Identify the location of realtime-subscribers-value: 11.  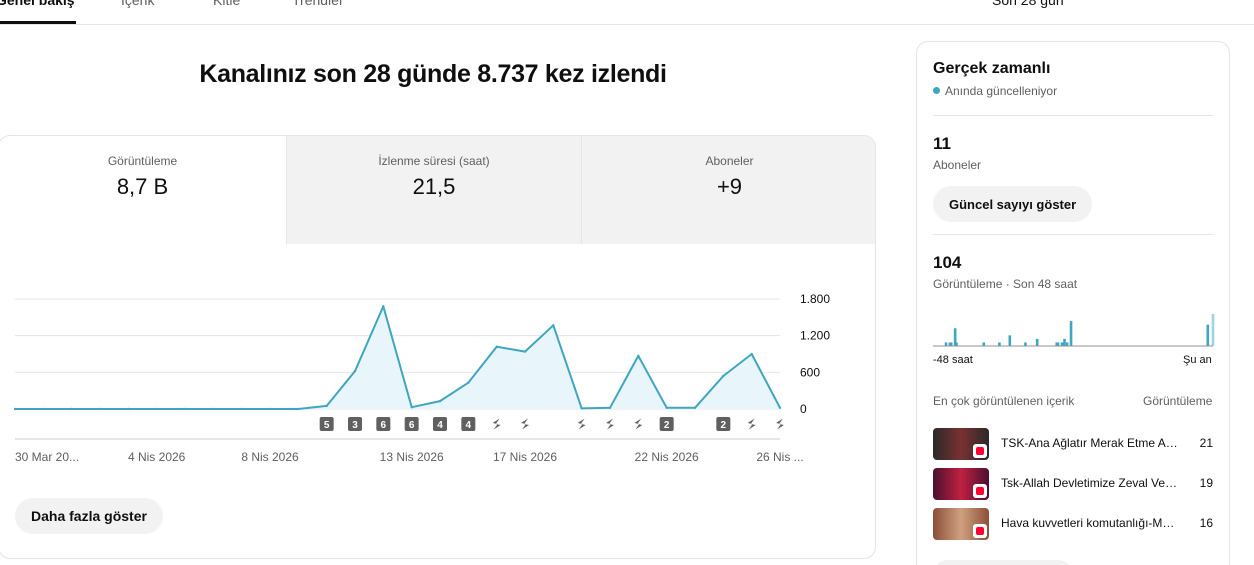
(942, 143).